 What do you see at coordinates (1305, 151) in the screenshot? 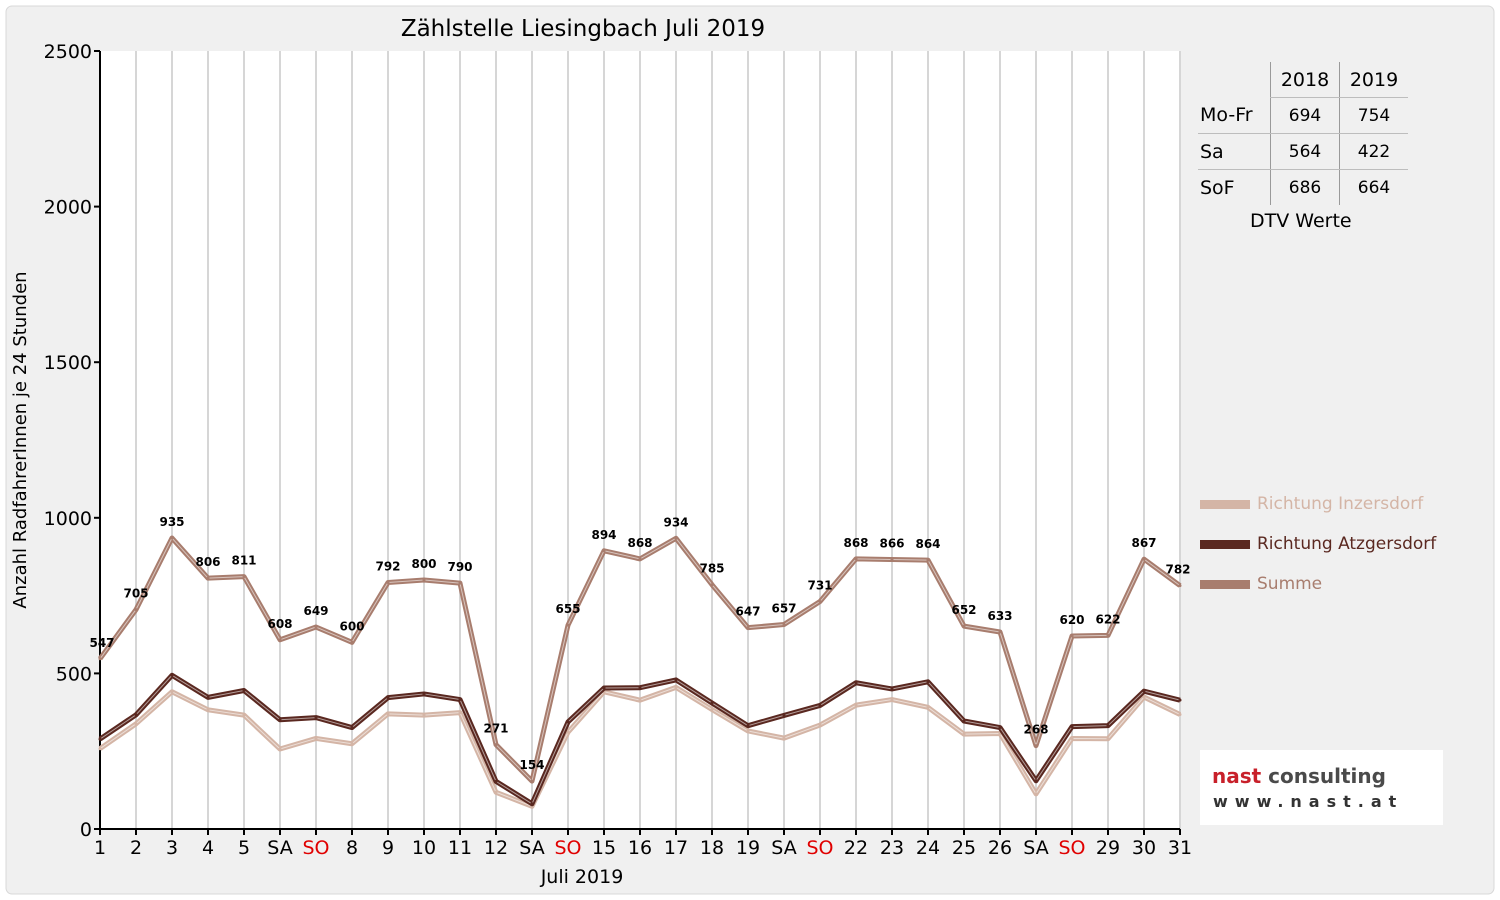
I see `dtv-cell-sa-2018: 564` at bounding box center [1305, 151].